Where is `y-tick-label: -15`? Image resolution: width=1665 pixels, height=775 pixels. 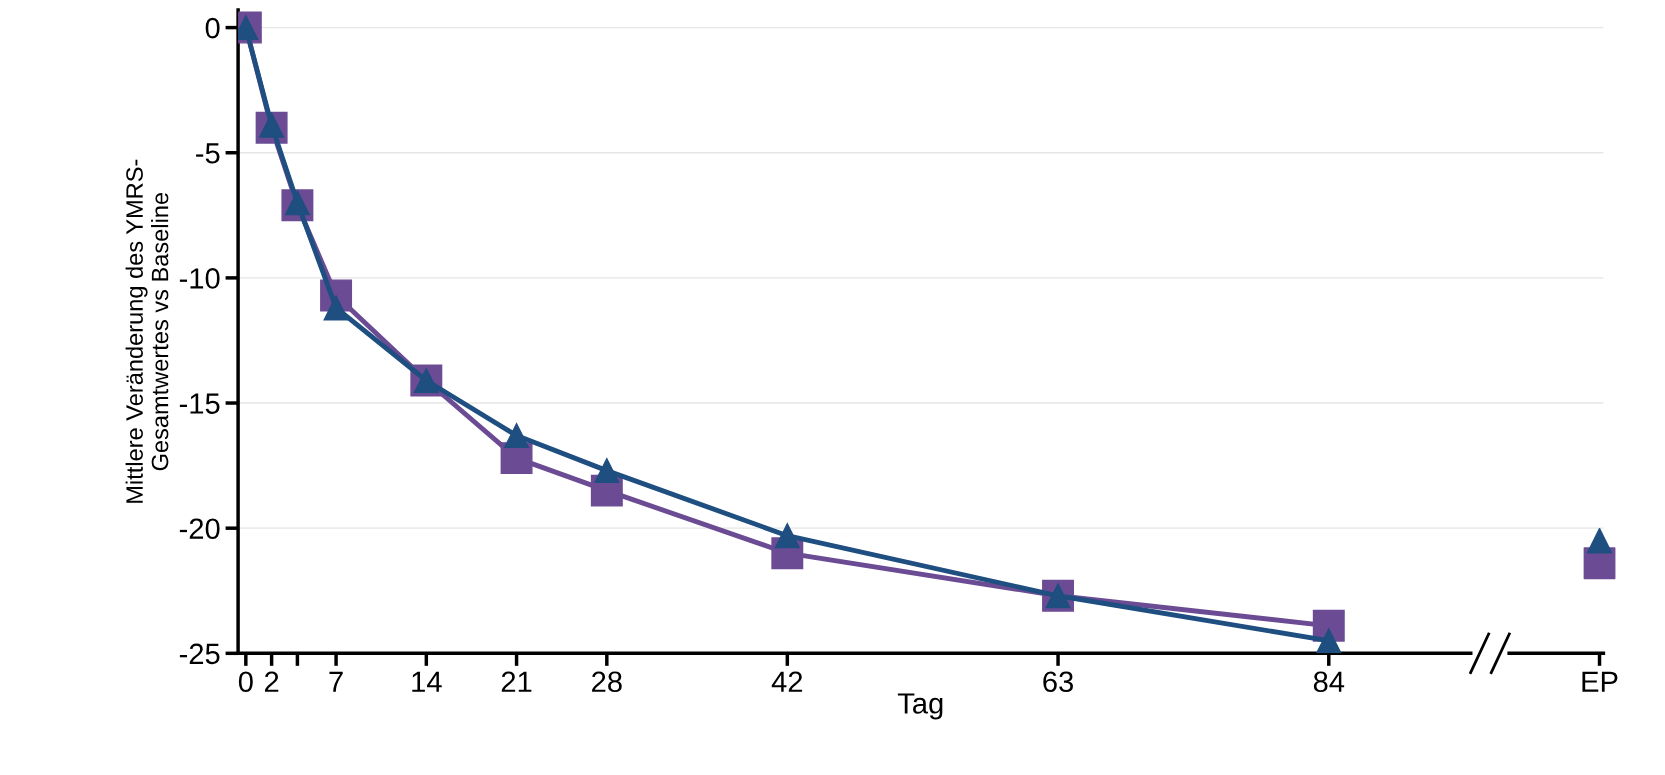
y-tick-label: -15 is located at coordinates (199, 403).